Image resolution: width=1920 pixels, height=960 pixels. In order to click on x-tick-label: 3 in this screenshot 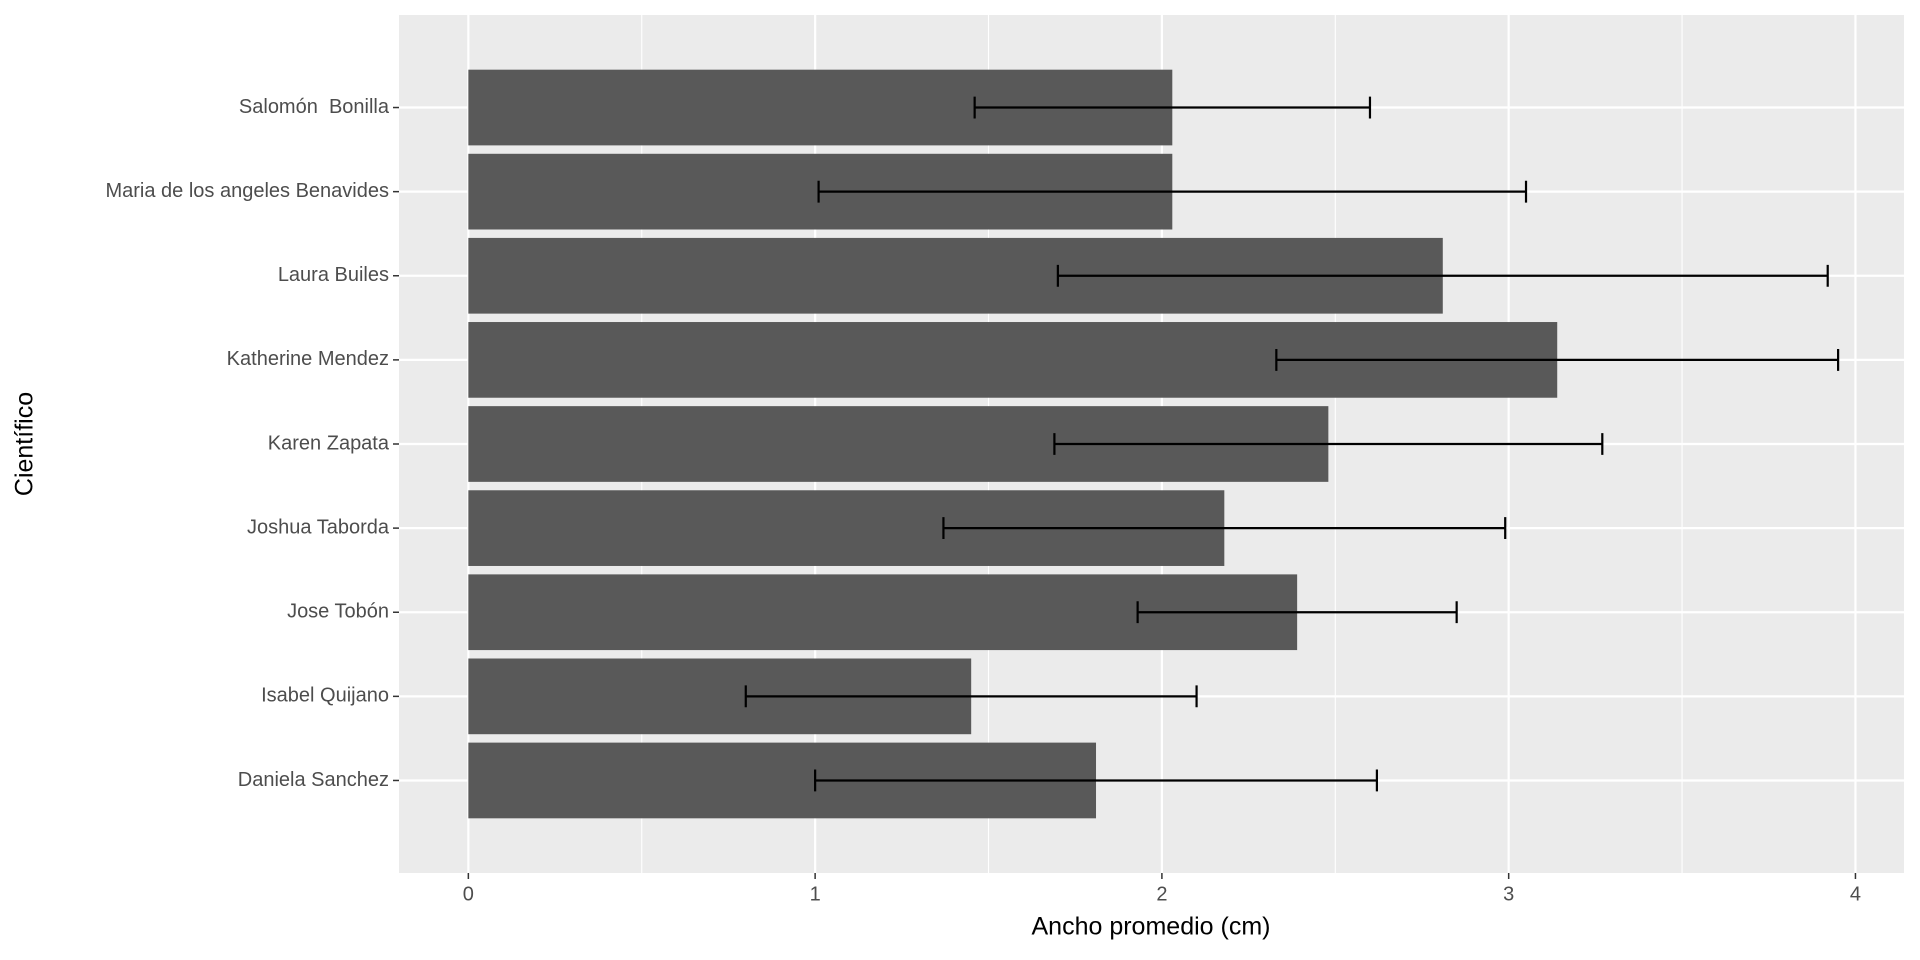, I will do `click(1508, 894)`.